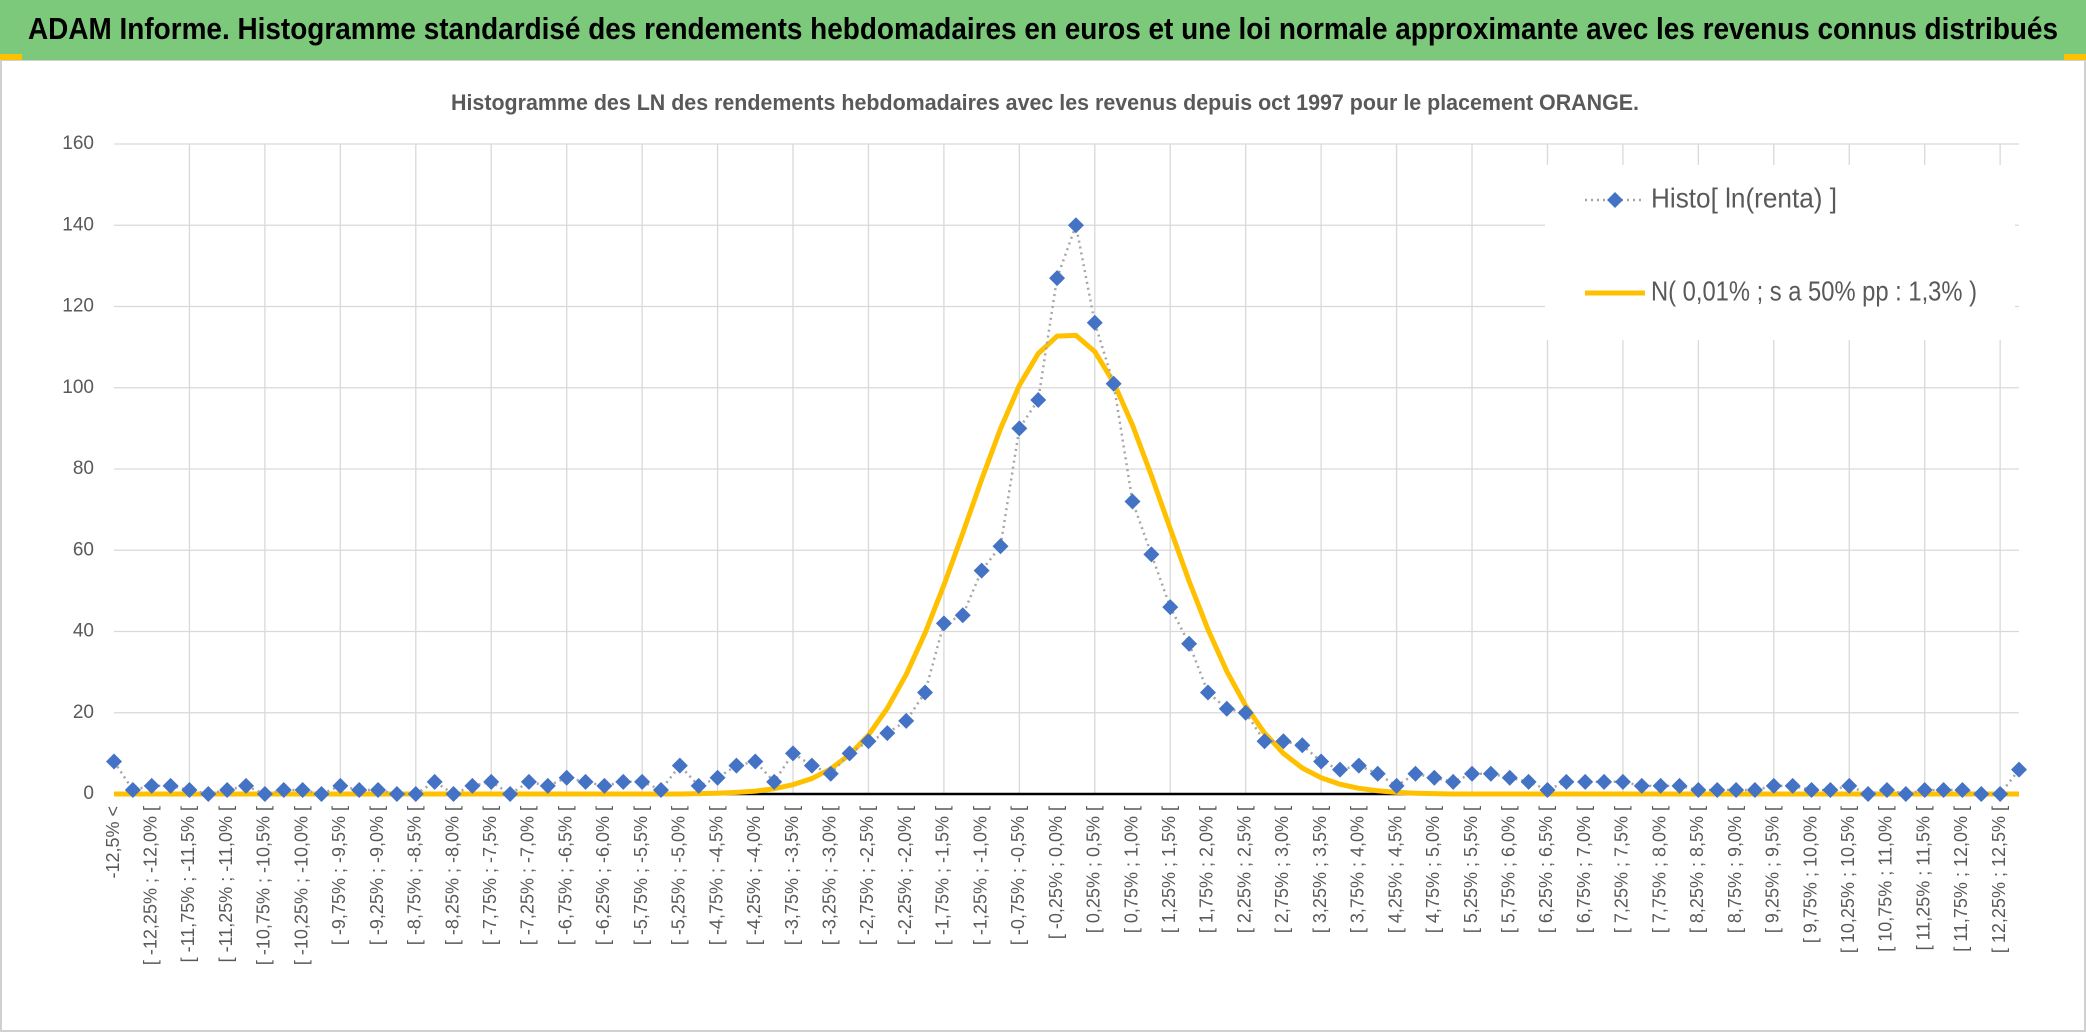 Image resolution: width=2086 pixels, height=1032 pixels. I want to click on x-tick-label: [ -2,75% ; -2,5% [, so click(867, 875).